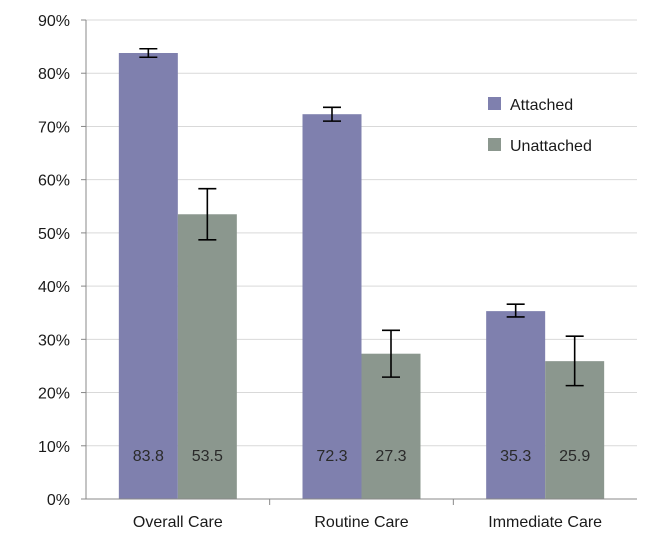 This screenshot has width=652, height=533. Describe the element at coordinates (207, 356) in the screenshot. I see `bar-overall-care-unattached` at that location.